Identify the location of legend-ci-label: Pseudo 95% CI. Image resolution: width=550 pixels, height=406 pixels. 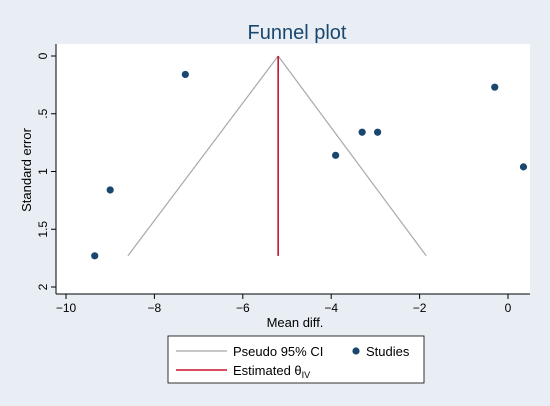
(278, 351).